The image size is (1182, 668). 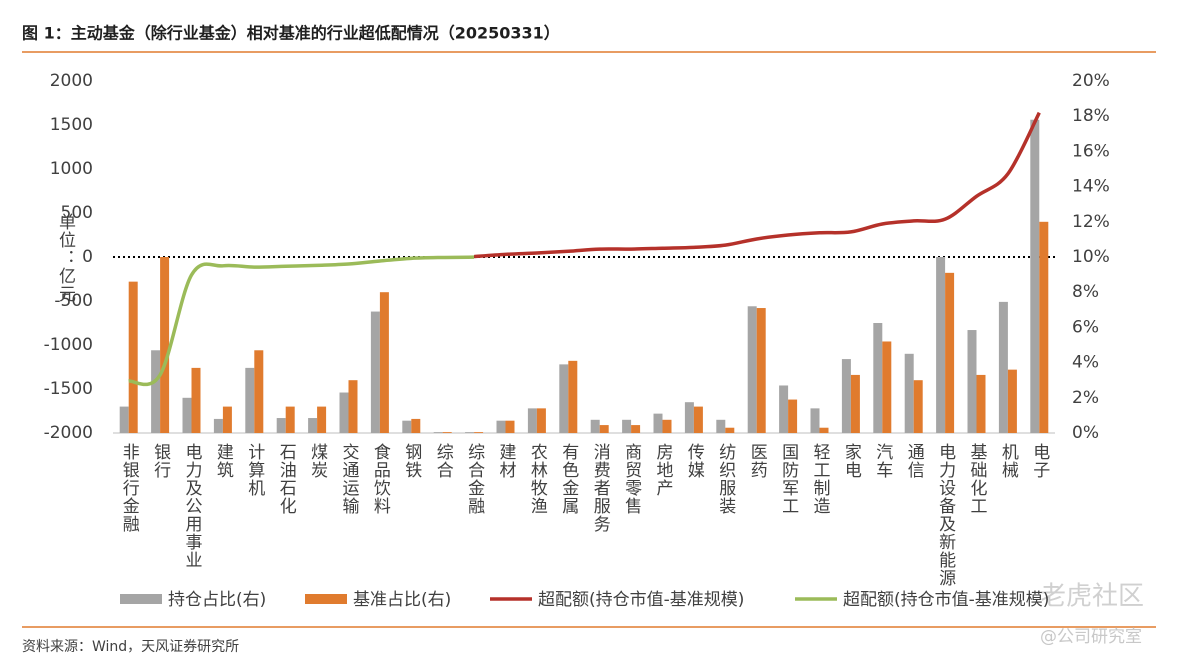 I want to click on x-tick-label: 银行, so click(x=160, y=461).